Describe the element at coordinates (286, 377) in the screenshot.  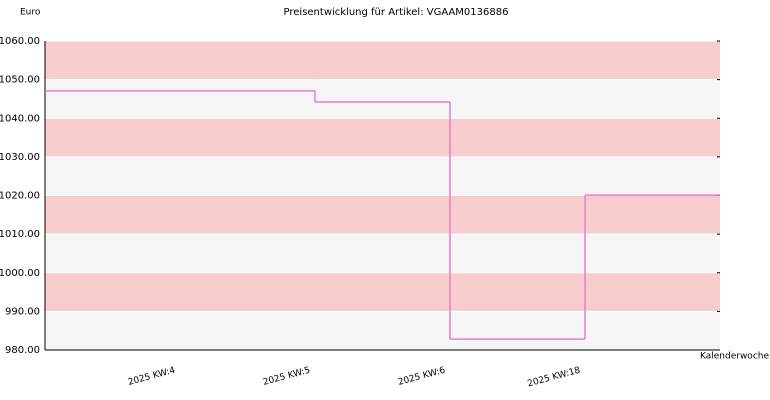
I see `x-tick-label: 2025 KW:5` at that location.